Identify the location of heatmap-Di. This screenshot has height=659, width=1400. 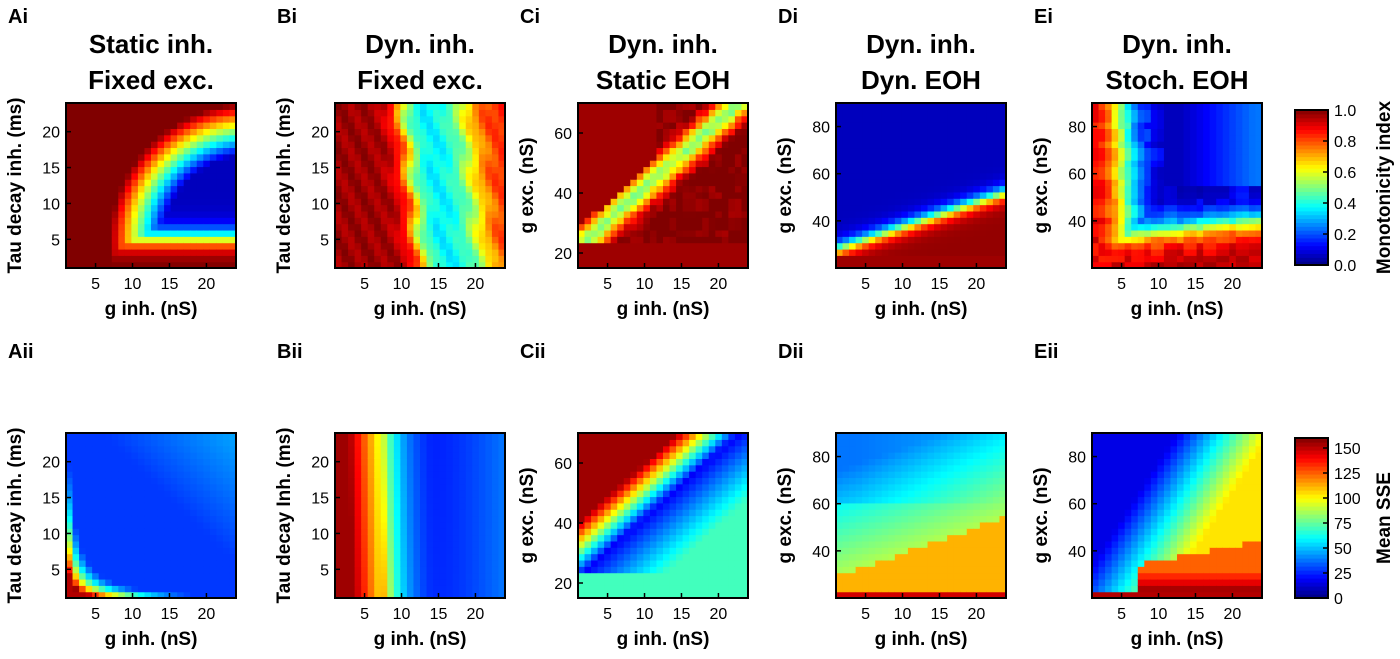
(921, 186).